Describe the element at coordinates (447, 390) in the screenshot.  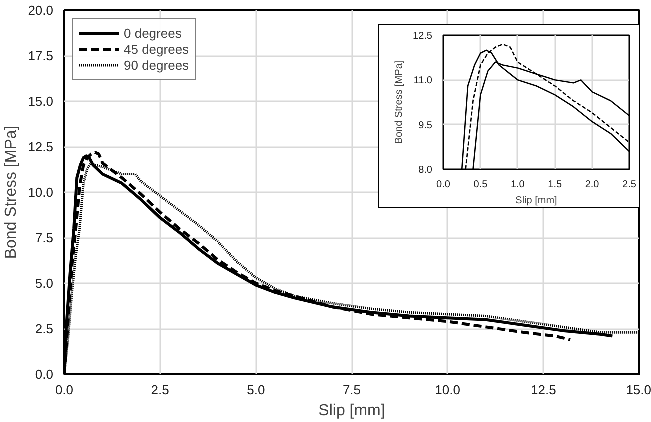
I see `x-tick-label: 10.0` at that location.